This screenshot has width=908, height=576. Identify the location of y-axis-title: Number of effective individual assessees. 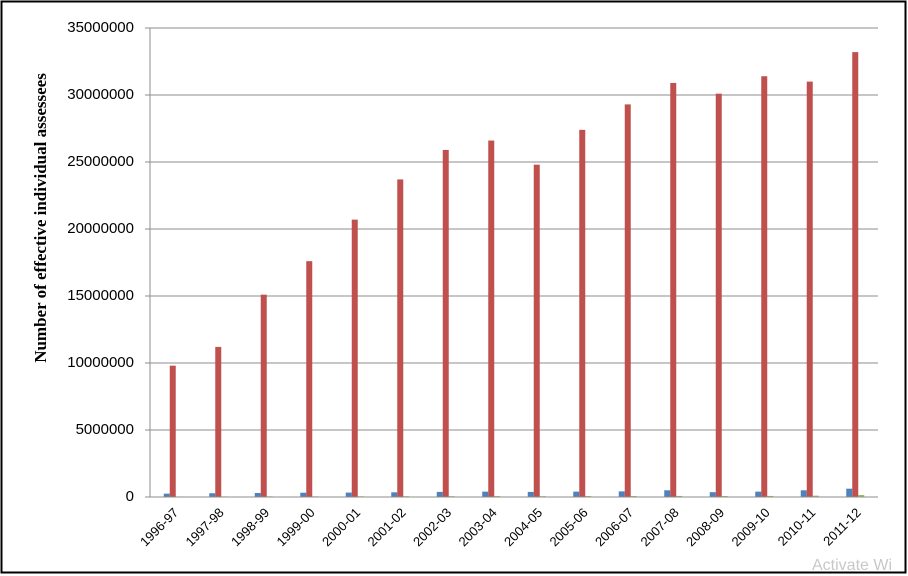
(40, 218).